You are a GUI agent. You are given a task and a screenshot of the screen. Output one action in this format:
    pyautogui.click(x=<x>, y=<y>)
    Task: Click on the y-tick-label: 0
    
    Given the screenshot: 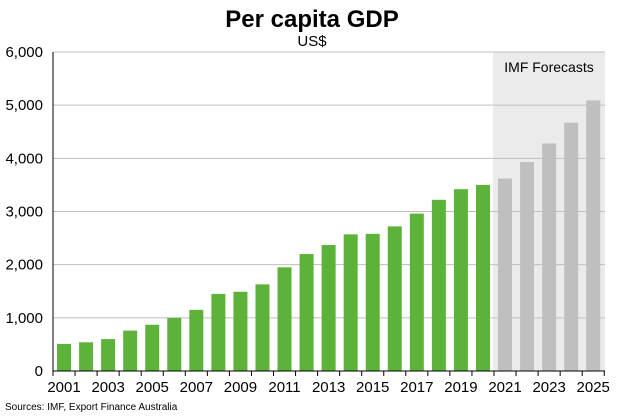 What is the action you would take?
    pyautogui.click(x=39, y=371)
    